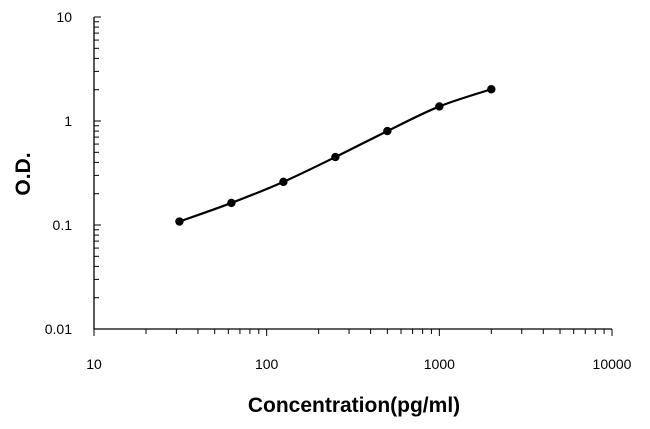 The width and height of the screenshot is (650, 429). Describe the element at coordinates (63, 225) in the screenshot. I see `y-tick-label: 0.1` at that location.